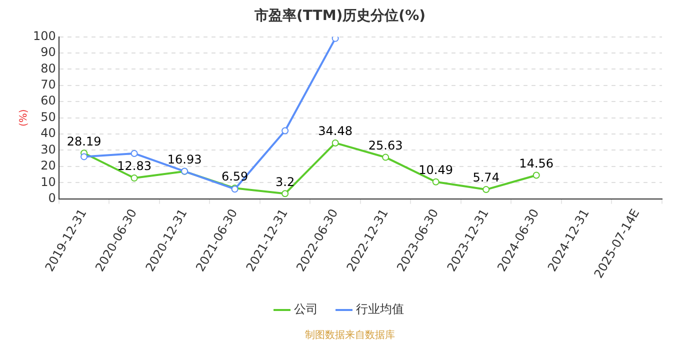 The height and width of the screenshot is (350, 700). Describe the element at coordinates (48, 149) in the screenshot. I see `y-tick-label: 30` at that location.